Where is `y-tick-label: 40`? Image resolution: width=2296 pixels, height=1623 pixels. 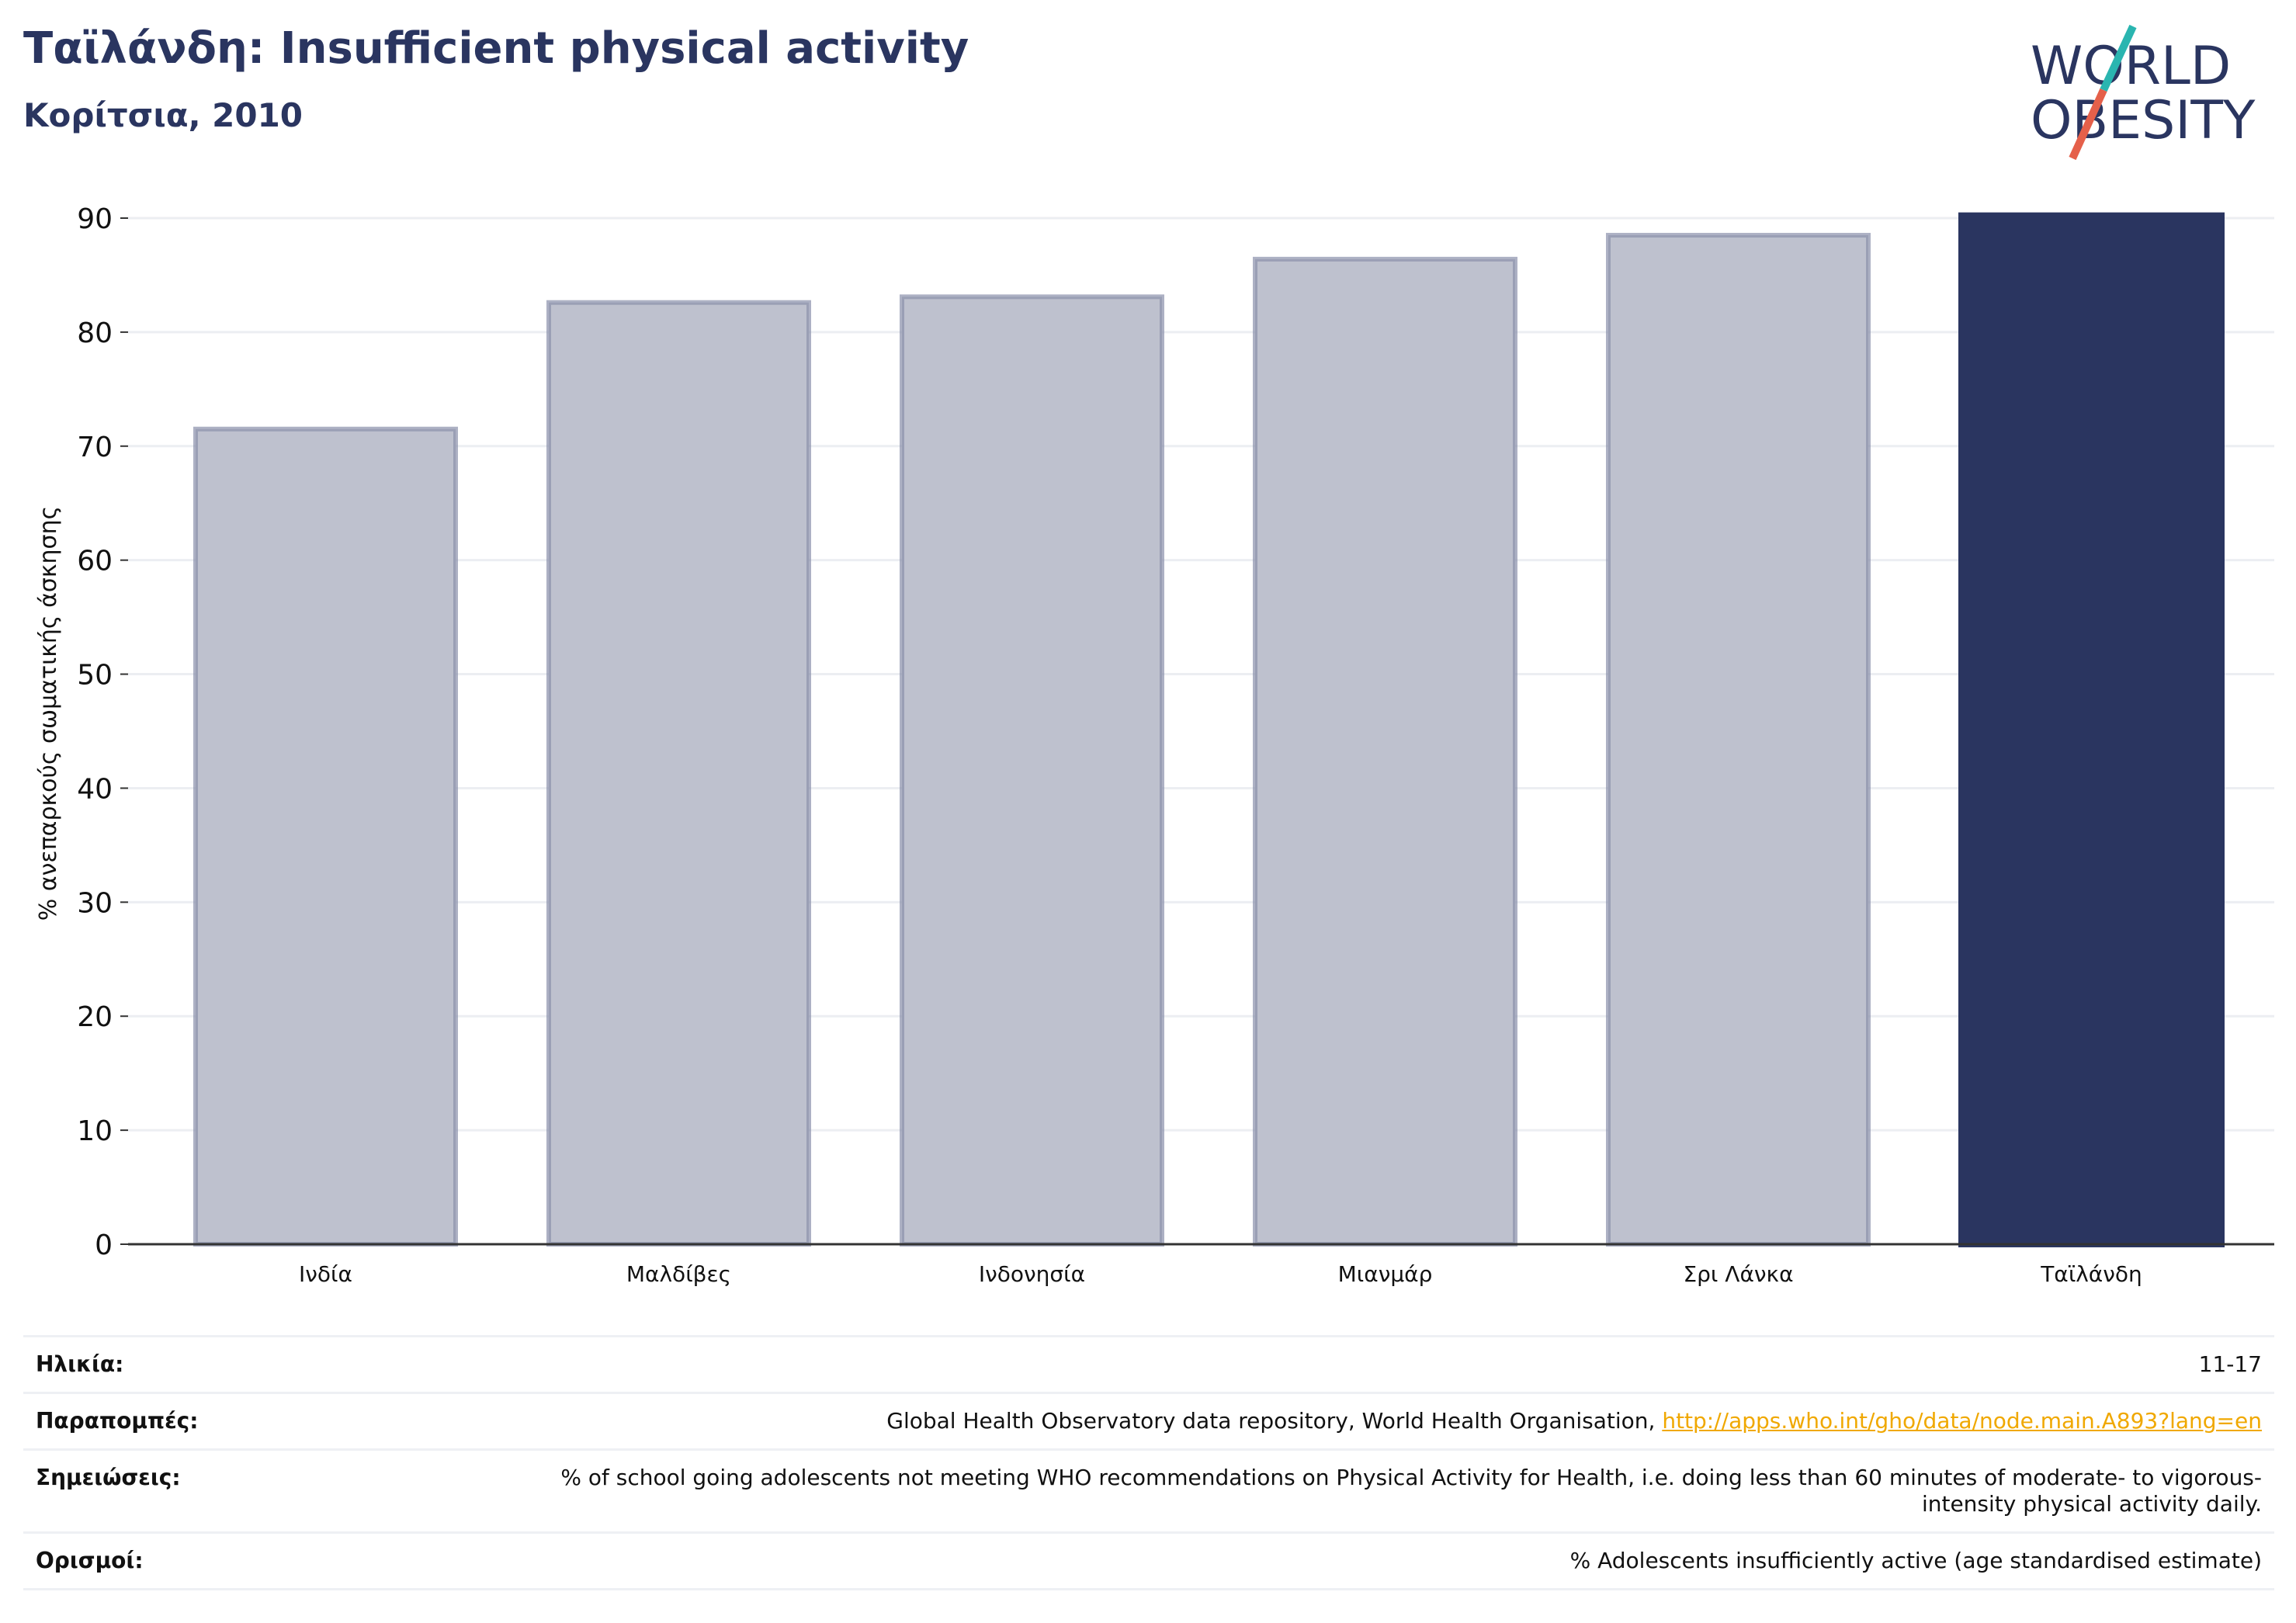 y-tick-label: 40 is located at coordinates (95, 789).